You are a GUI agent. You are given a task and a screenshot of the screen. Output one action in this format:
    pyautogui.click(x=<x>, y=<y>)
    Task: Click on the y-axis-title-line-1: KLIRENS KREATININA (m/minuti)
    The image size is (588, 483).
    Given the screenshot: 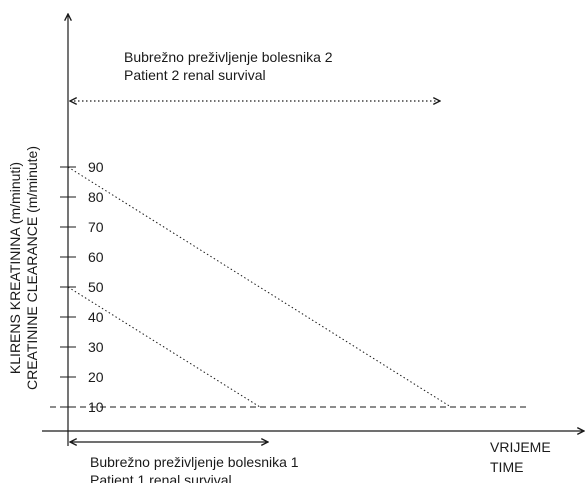 What is the action you would take?
    pyautogui.click(x=15, y=268)
    